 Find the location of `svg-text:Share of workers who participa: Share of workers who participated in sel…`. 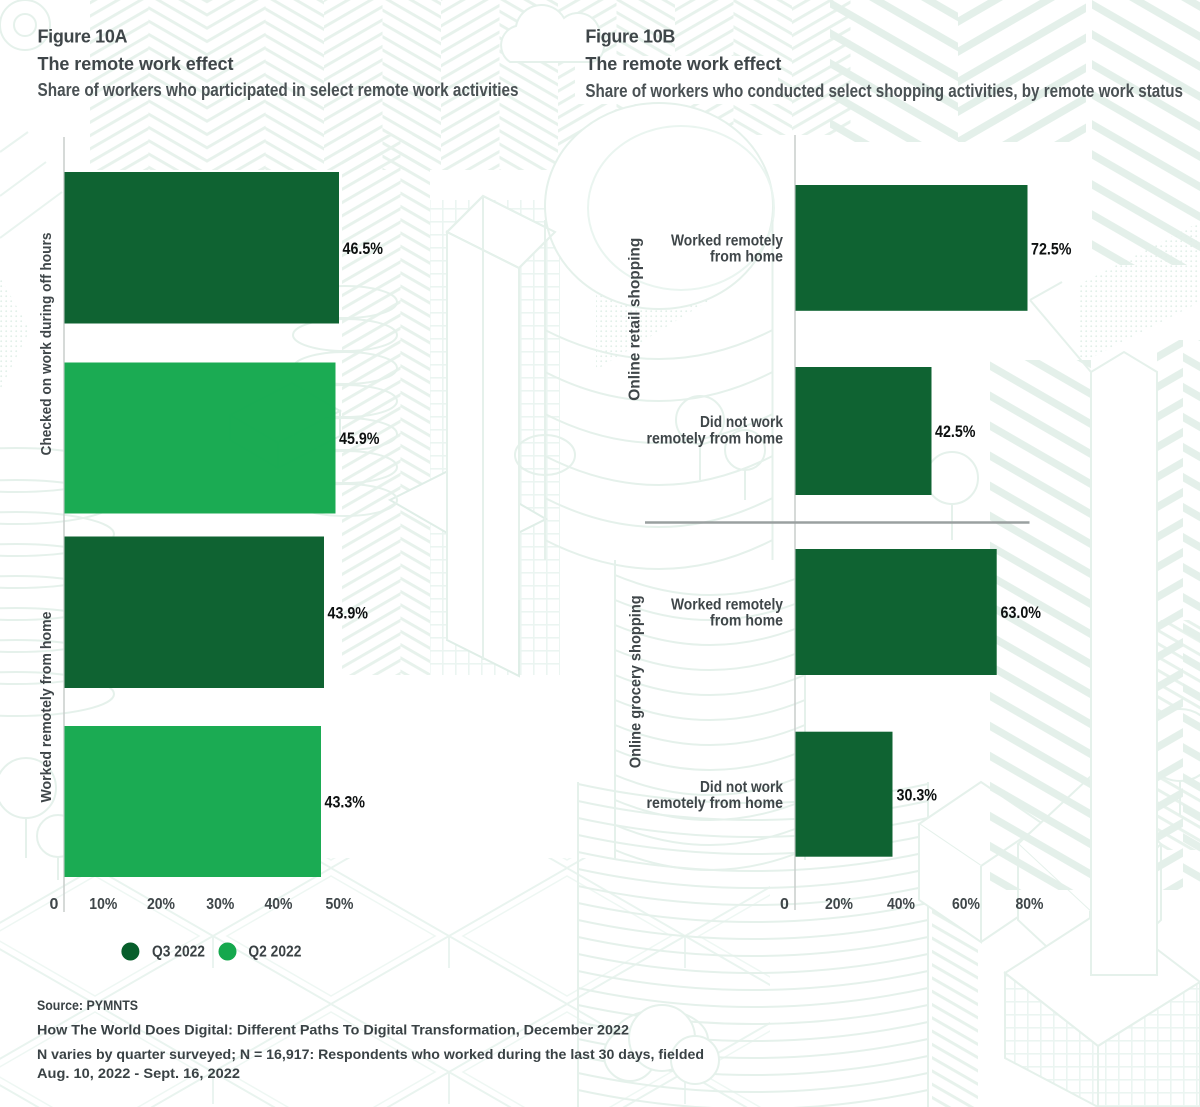

svg-text:Share of workers who participa: Share of workers who participated in sel… is located at coordinates (278, 90).